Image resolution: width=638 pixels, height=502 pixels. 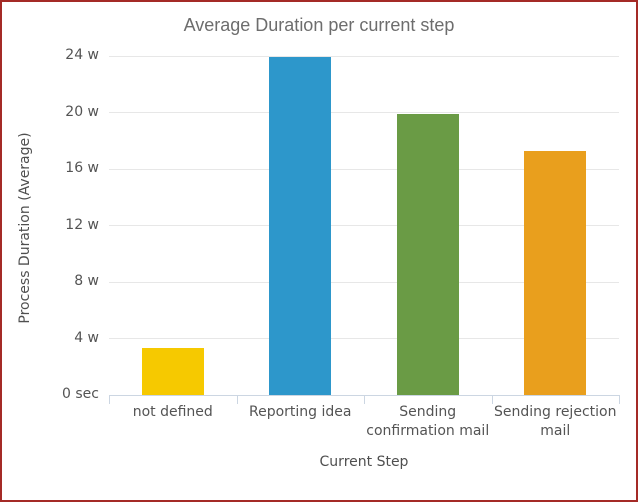 I want to click on chart-bar-reporting-idea, so click(x=300, y=226).